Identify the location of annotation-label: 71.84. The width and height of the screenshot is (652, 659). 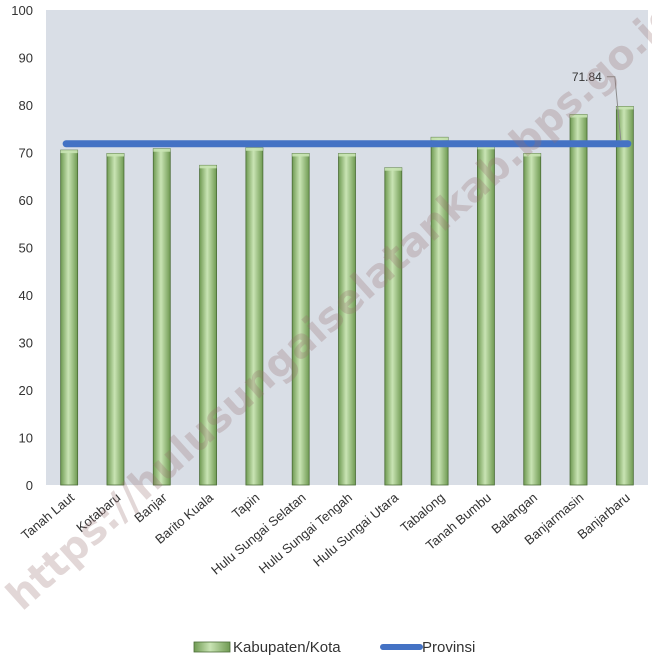
(587, 77).